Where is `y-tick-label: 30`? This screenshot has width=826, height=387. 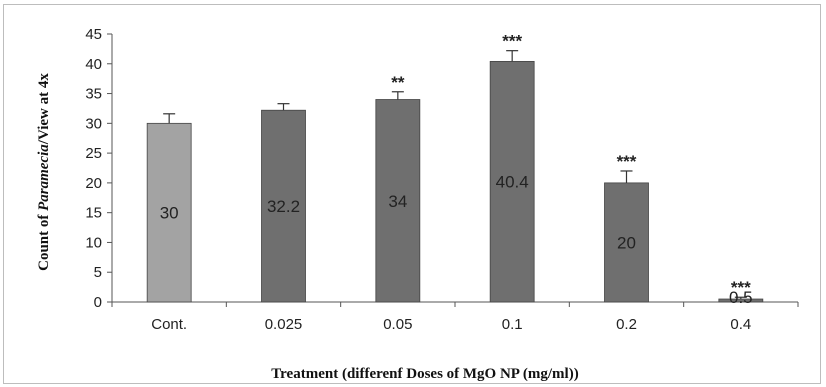
y-tick-label: 30 is located at coordinates (93, 123).